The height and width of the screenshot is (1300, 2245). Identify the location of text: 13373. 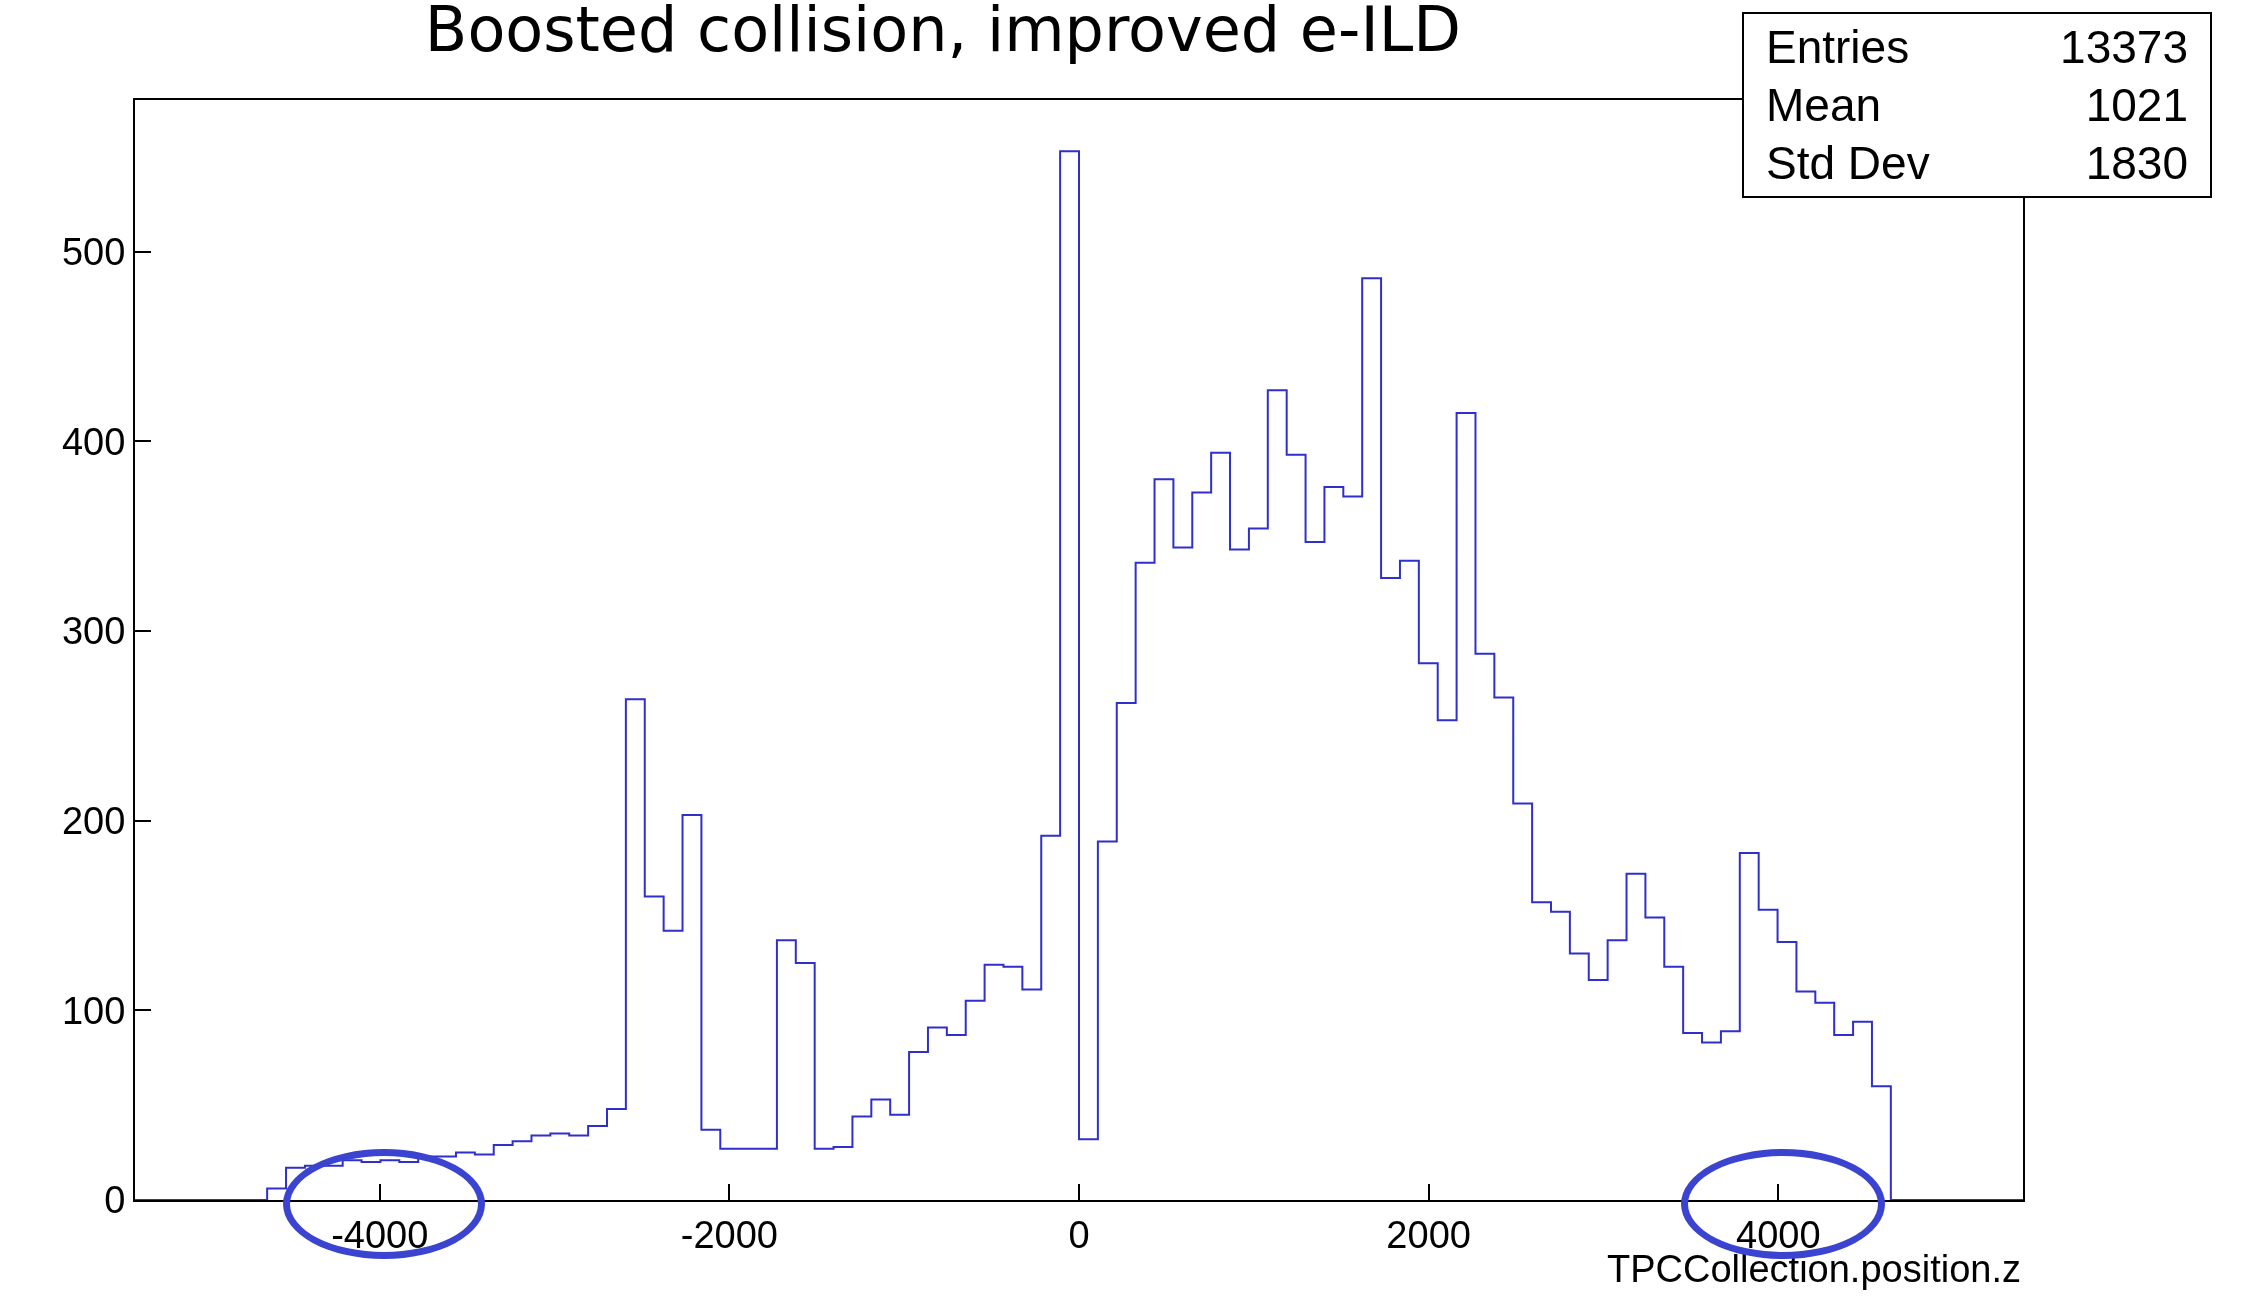
(2124, 47).